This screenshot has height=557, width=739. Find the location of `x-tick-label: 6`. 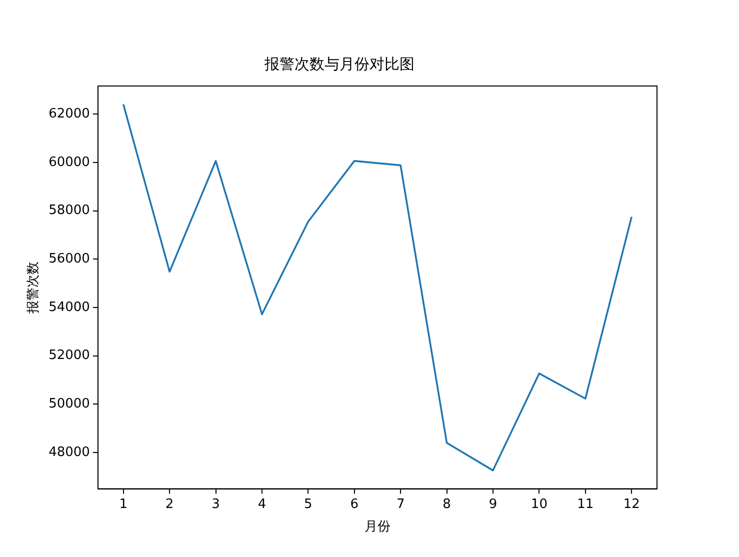

x-tick-label: 6 is located at coordinates (354, 504).